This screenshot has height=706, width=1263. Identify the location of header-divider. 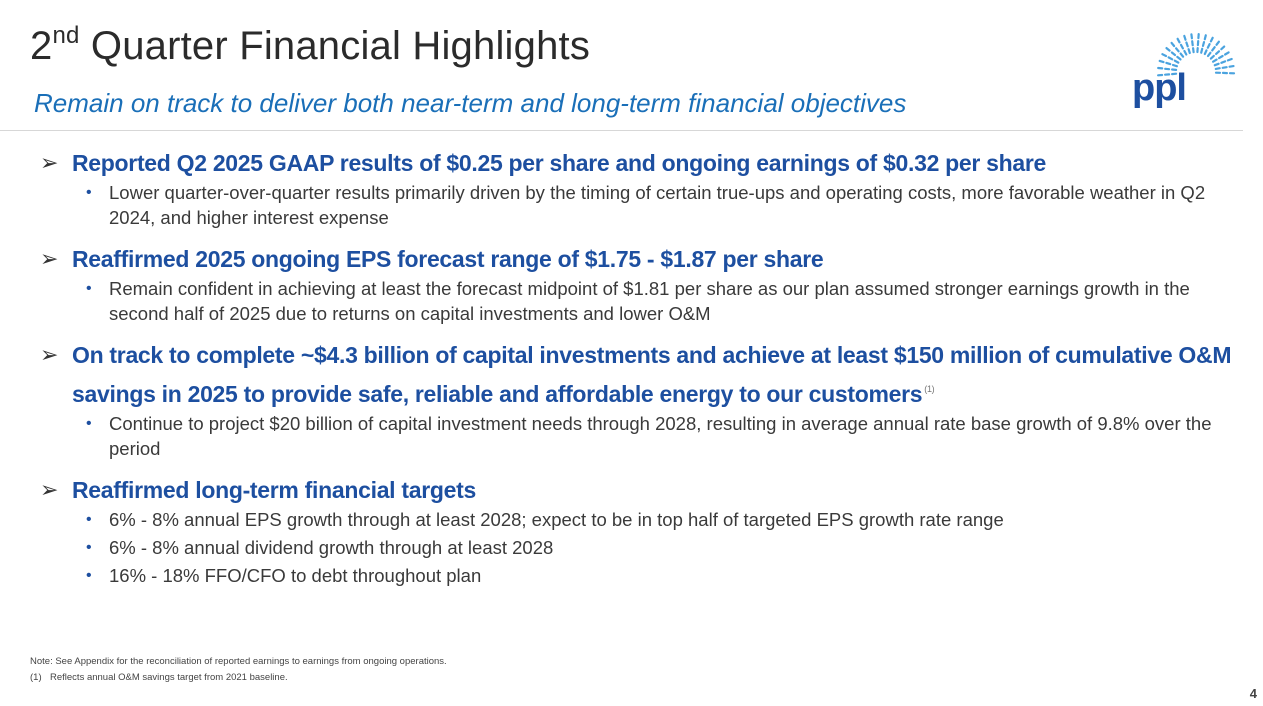
(621, 130).